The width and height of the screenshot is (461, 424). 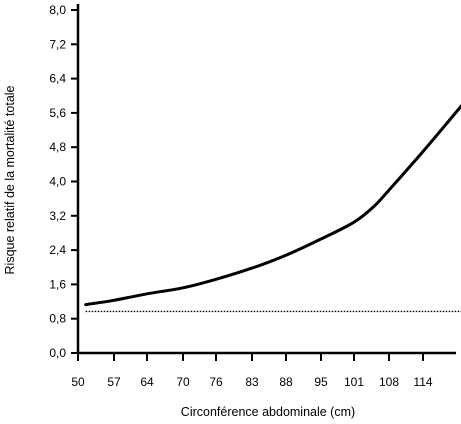 I want to click on x-tick-label: 50, so click(x=78, y=382).